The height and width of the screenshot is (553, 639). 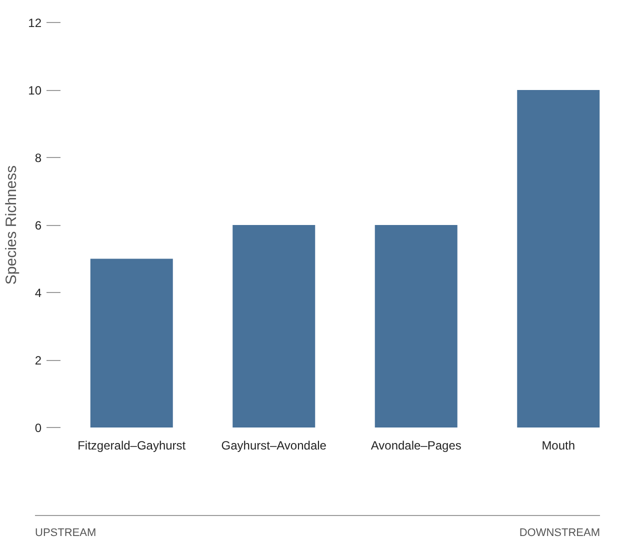 I want to click on x-tick-label: Gayhurst–Avondale, so click(x=274, y=445).